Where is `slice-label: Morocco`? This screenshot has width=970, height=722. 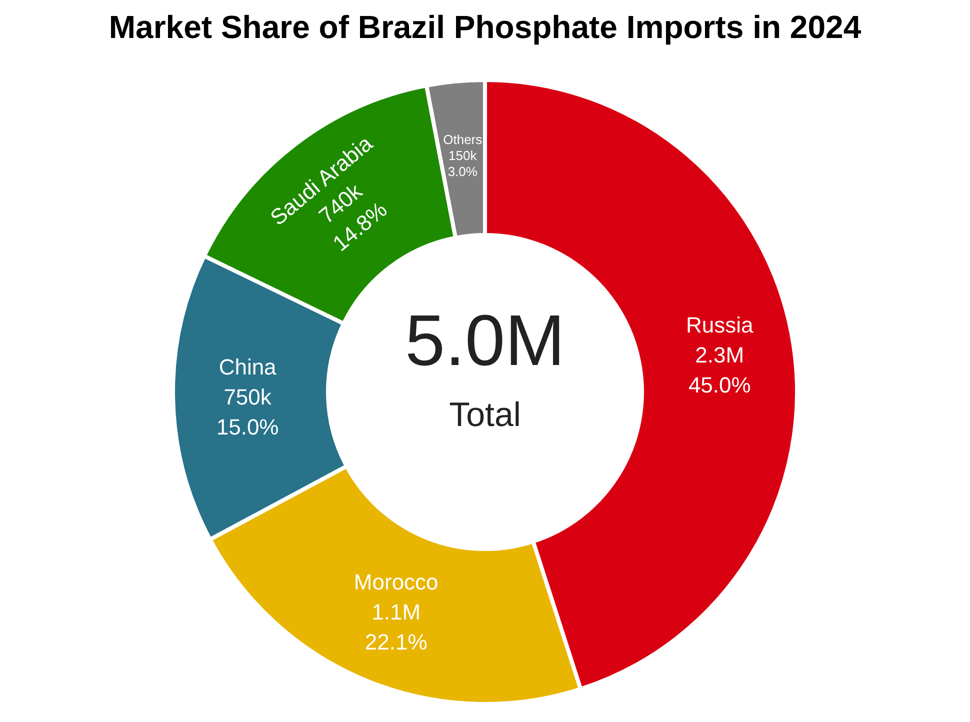
slice-label: Morocco is located at coordinates (396, 582).